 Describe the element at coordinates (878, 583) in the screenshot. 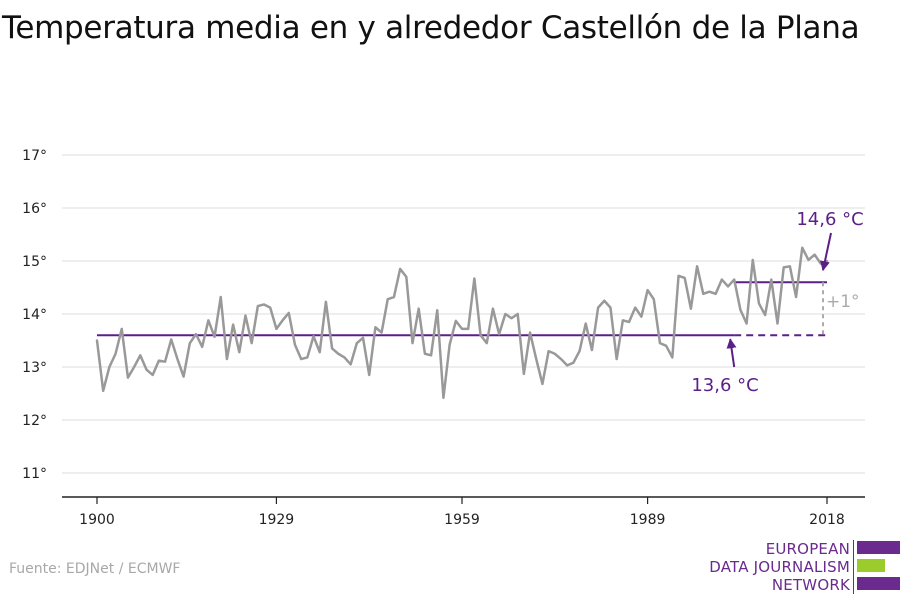

I see `logo-bar-purple-bottom` at that location.